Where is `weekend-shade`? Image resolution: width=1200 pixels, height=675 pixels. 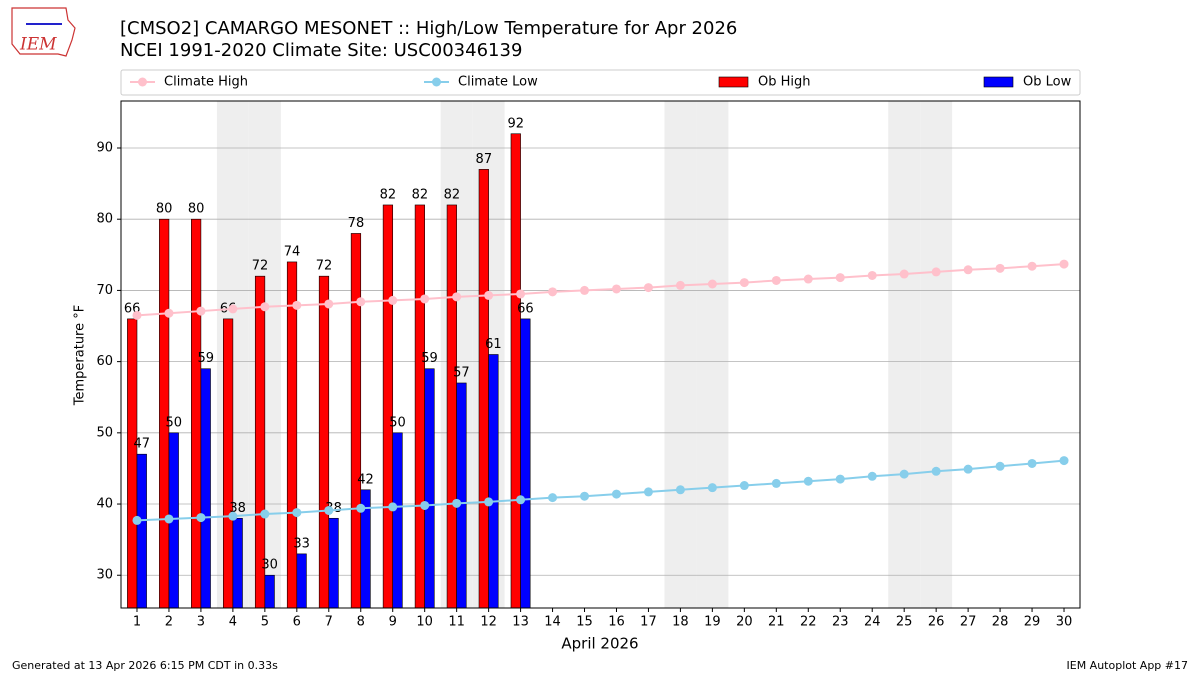
weekend-shade is located at coordinates (712, 354).